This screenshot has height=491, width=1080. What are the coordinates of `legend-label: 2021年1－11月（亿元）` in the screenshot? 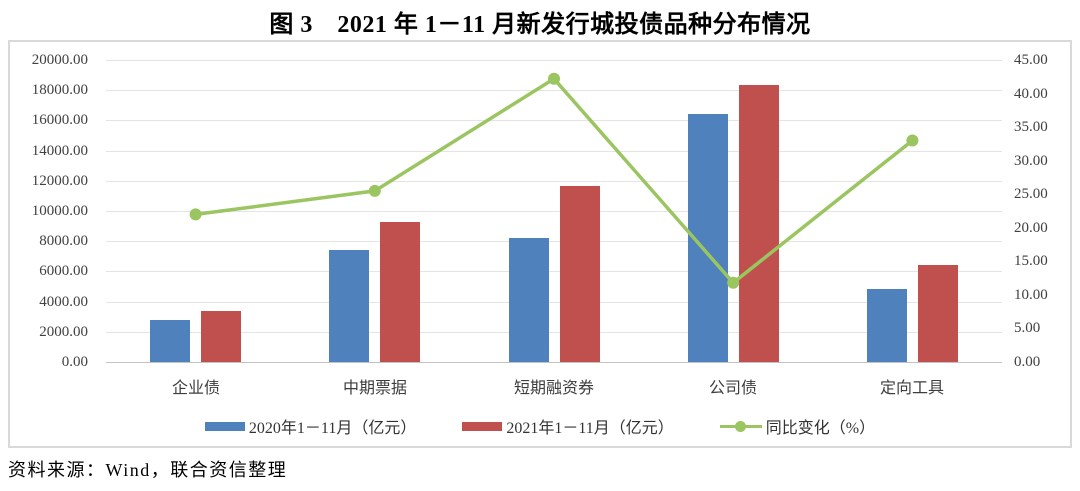 It's located at (590, 428).